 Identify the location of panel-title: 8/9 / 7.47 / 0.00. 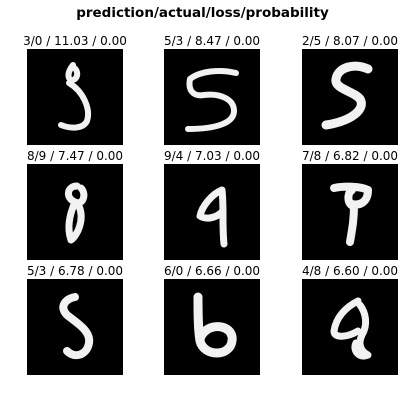
(75, 156).